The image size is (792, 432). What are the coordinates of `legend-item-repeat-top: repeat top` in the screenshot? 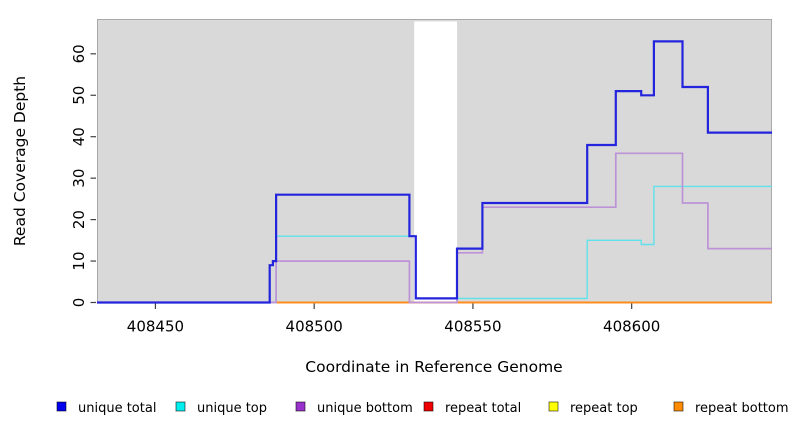 It's located at (593, 408).